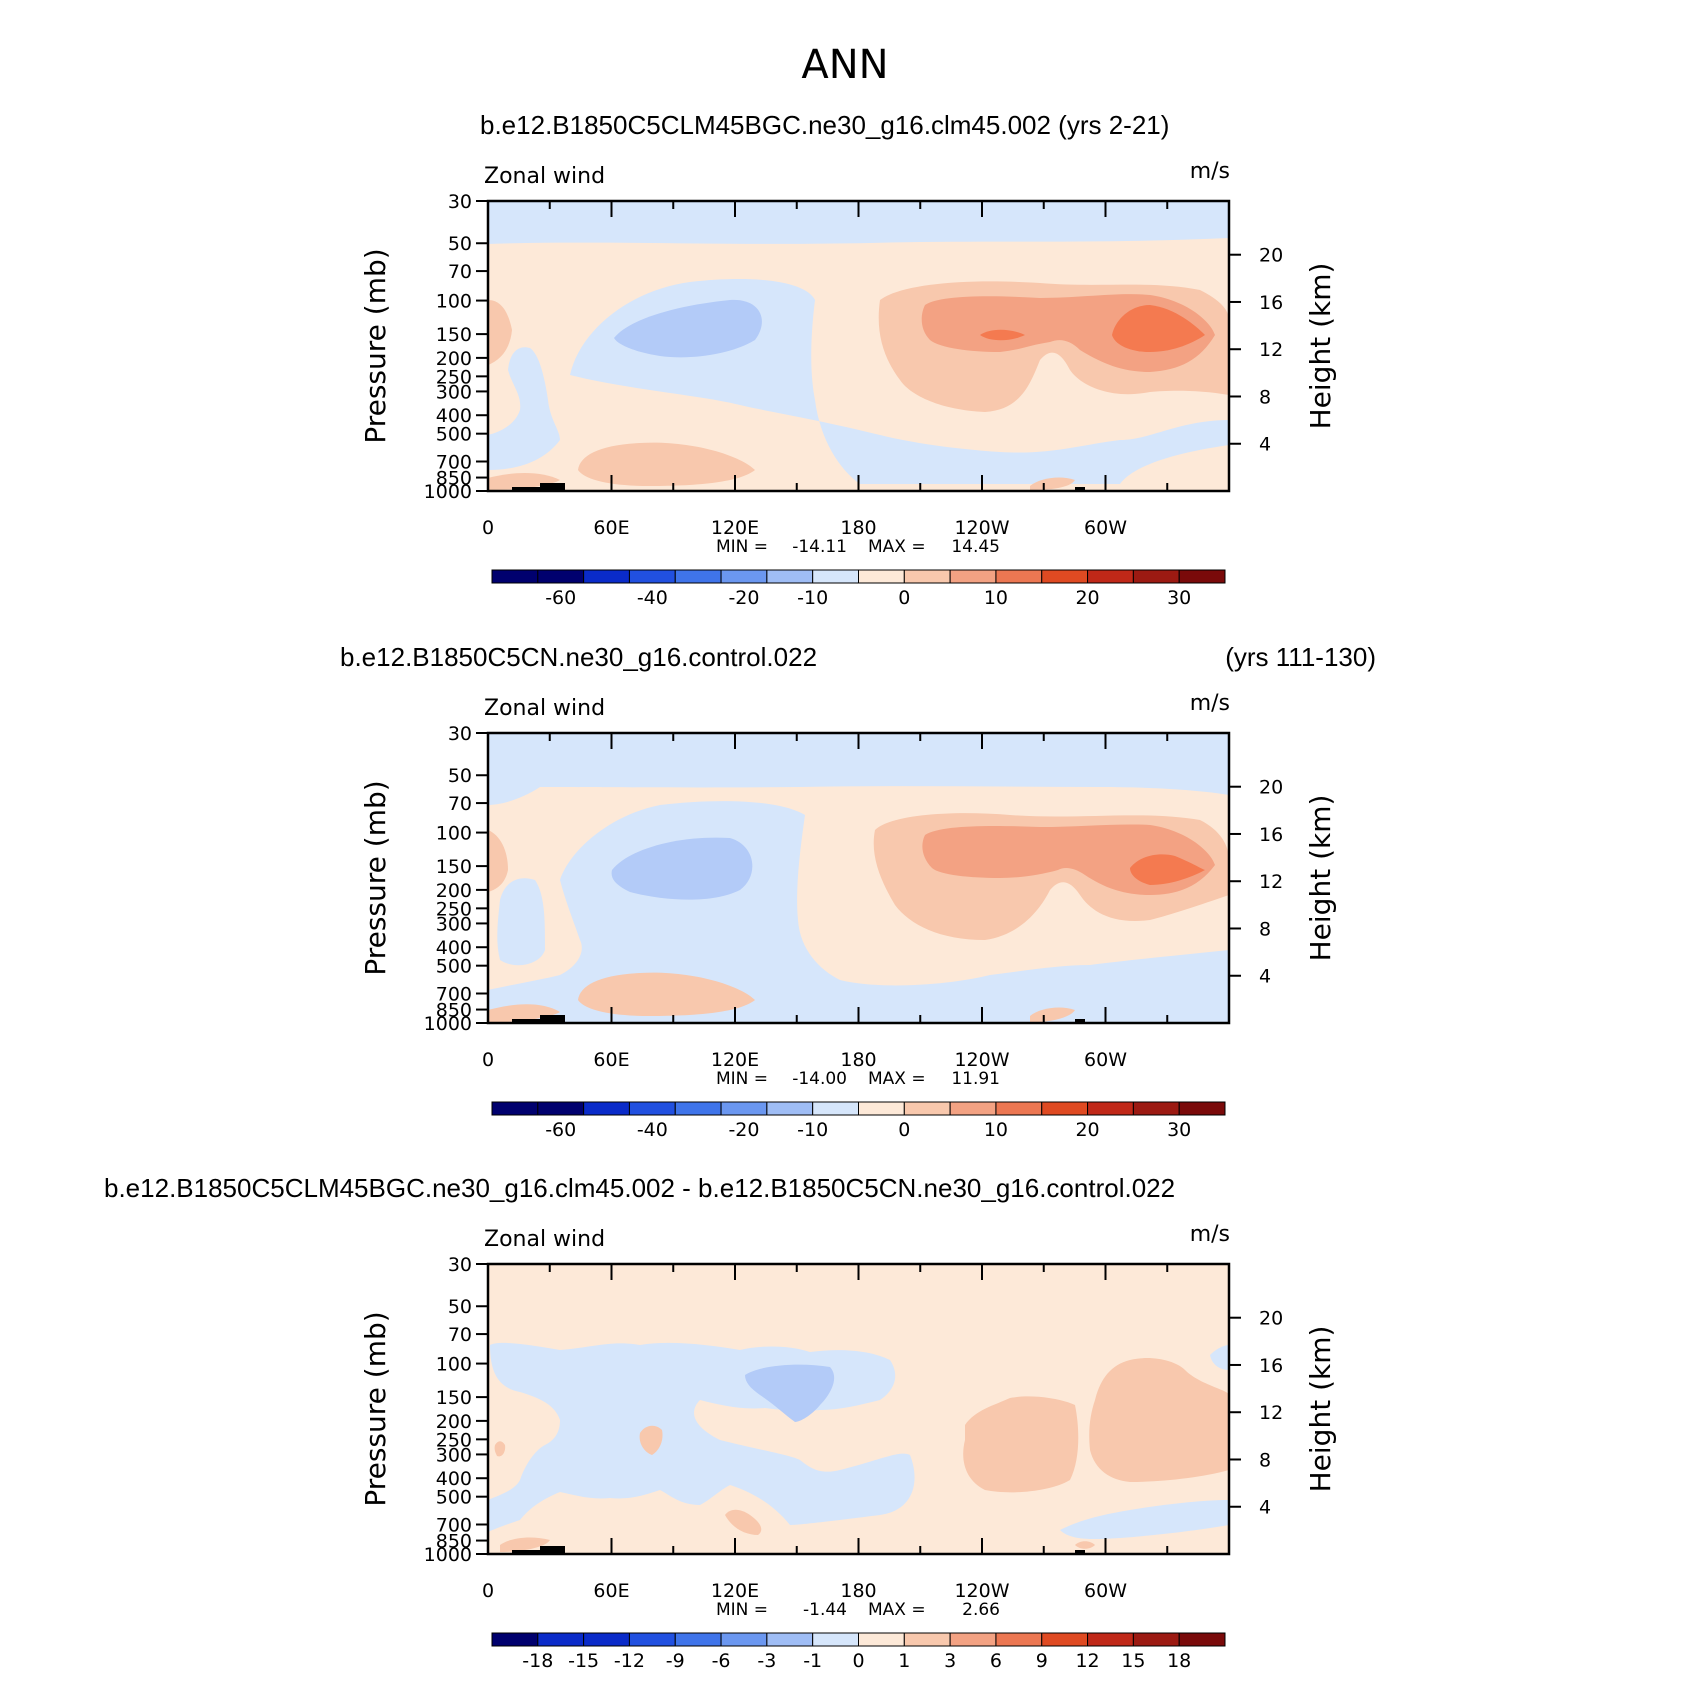  I want to click on y-tick-label: 100, so click(454, 1365).